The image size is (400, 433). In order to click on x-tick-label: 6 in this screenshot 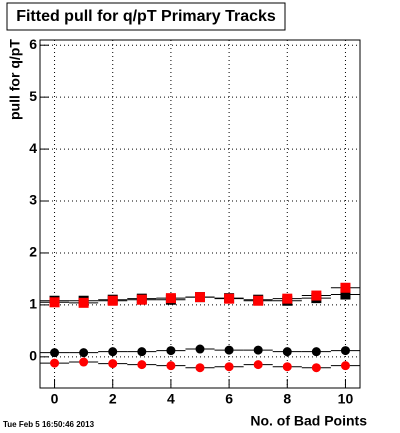, I will do `click(229, 399)`.